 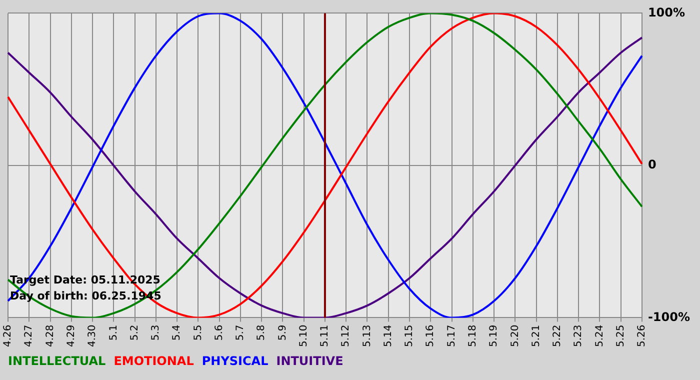 What do you see at coordinates (282, 332) in the screenshot?
I see `x-tick-label: 5.9` at bounding box center [282, 332].